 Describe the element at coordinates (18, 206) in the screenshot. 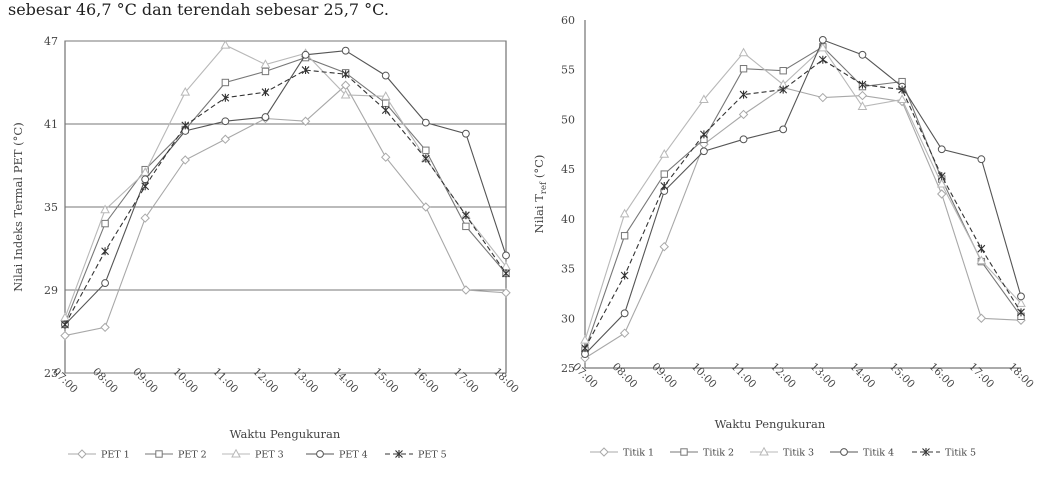

I see `y-axis-label: Nilai Indeks Termal PET (°C)` at that location.